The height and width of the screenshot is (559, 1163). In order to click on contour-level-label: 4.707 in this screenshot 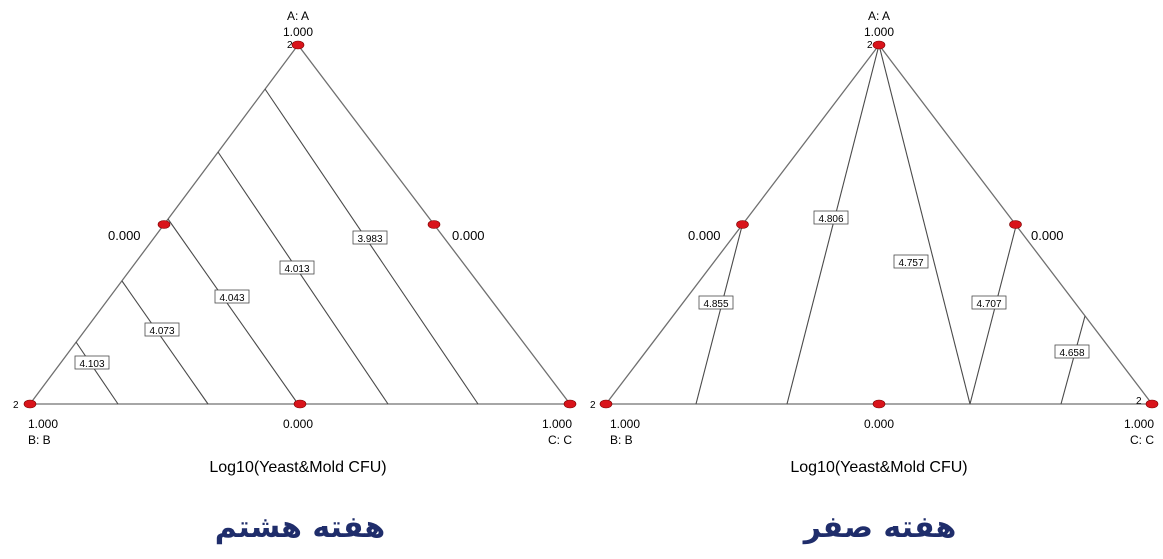, I will do `click(988, 304)`.